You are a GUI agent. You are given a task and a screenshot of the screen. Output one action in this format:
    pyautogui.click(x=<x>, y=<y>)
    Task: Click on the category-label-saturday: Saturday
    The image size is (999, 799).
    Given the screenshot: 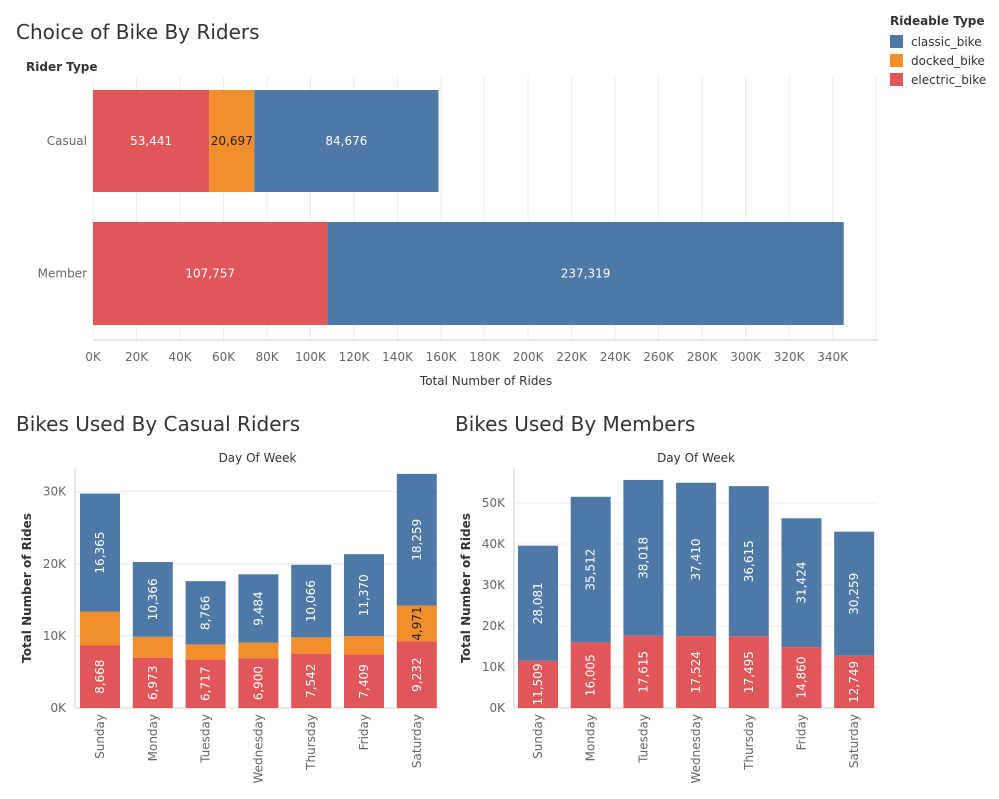 What is the action you would take?
    pyautogui.click(x=854, y=741)
    